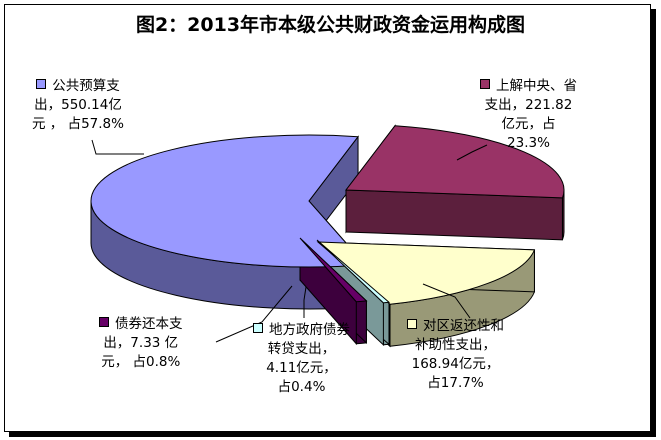  What do you see at coordinates (41, 84) in the screenshot?
I see `legend-key-gonggong` at bounding box center [41, 84].